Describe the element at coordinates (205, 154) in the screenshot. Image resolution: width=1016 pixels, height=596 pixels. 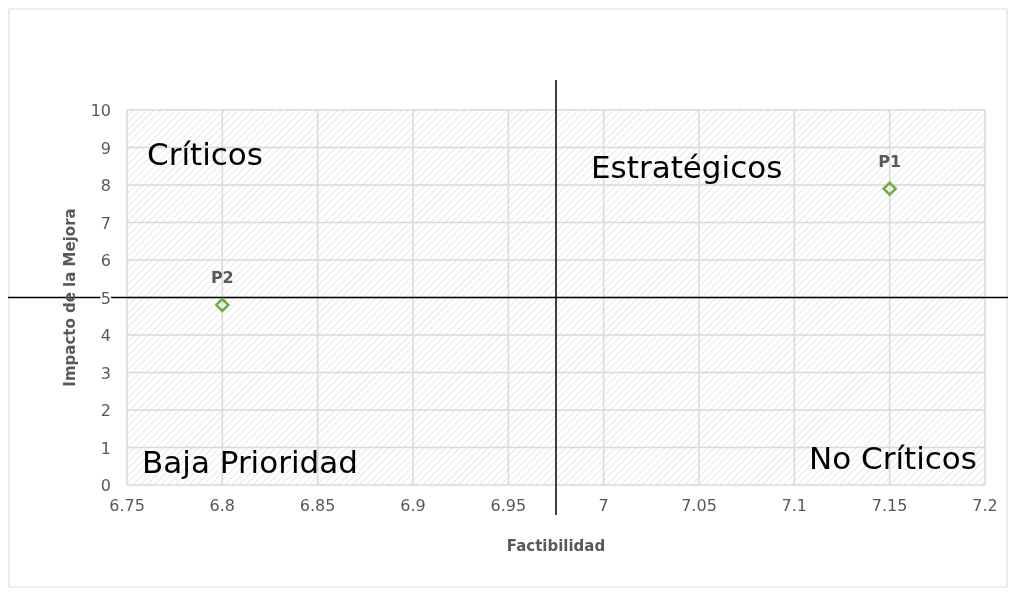
I see `annotation: Críticos` at that location.